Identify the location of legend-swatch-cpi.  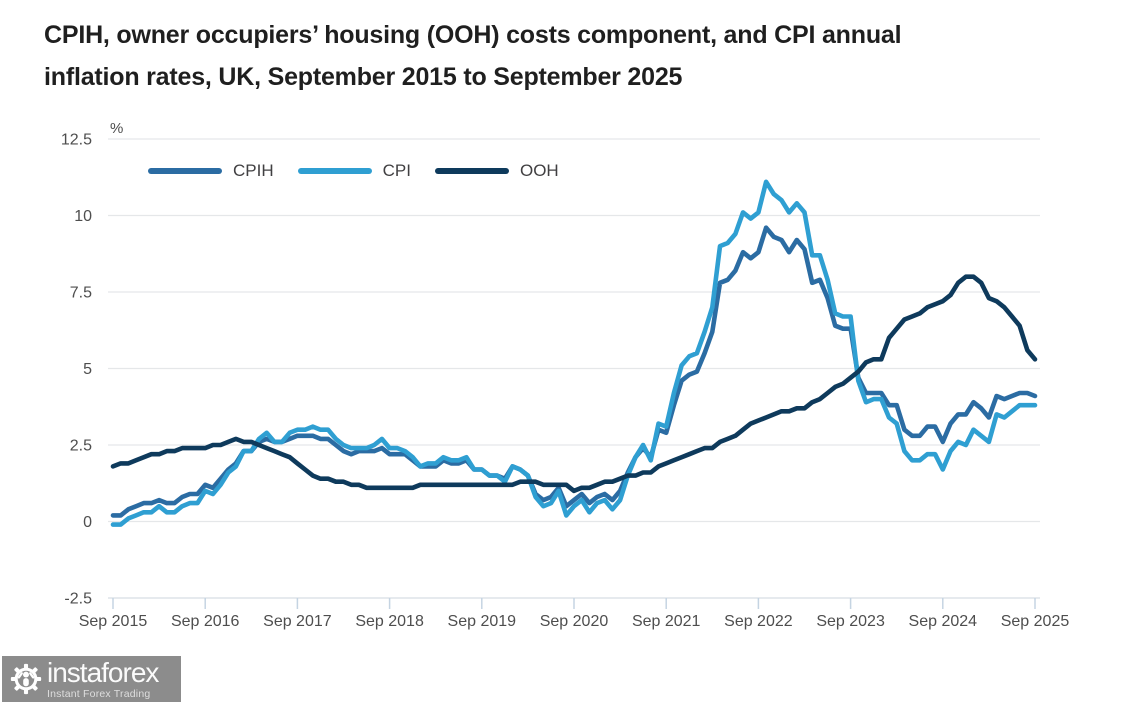
(334, 171).